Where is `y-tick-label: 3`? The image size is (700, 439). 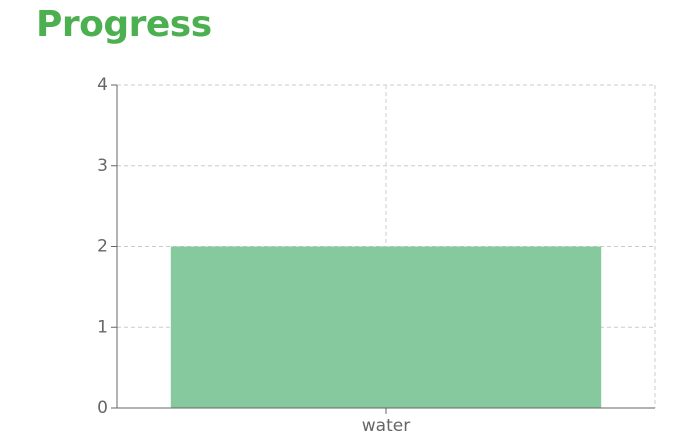 y-tick-label: 3 is located at coordinates (102, 166).